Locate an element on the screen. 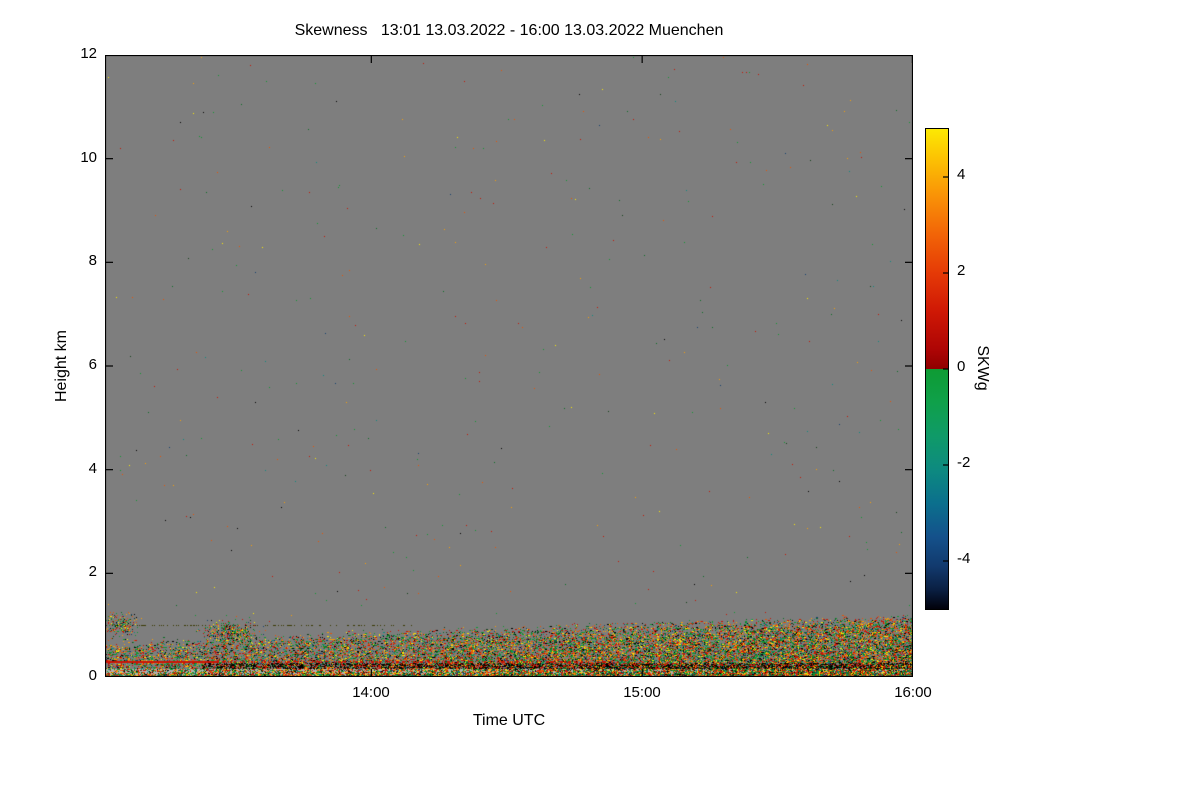 The height and width of the screenshot is (800, 1200). x-tick-label: 16:00 is located at coordinates (913, 692).